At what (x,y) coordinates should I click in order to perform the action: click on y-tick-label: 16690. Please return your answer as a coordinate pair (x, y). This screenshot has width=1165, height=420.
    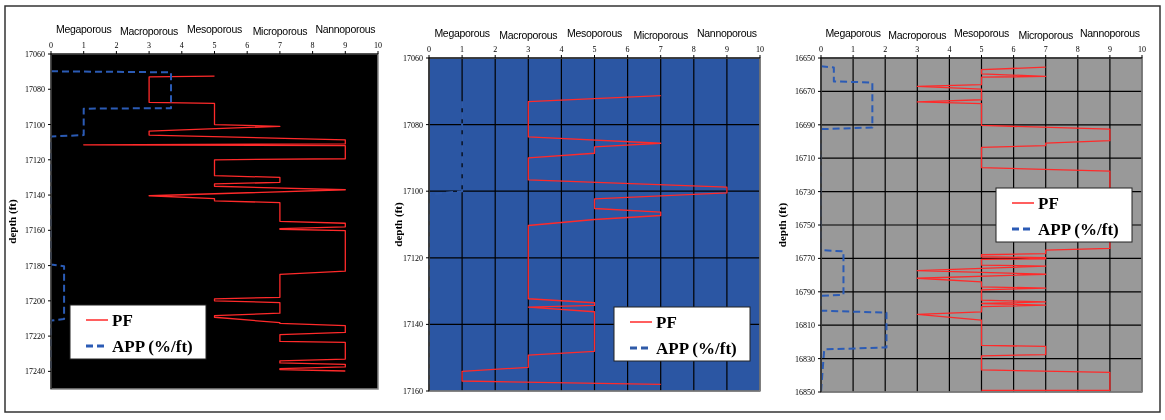
    Looking at the image, I should click on (805, 125).